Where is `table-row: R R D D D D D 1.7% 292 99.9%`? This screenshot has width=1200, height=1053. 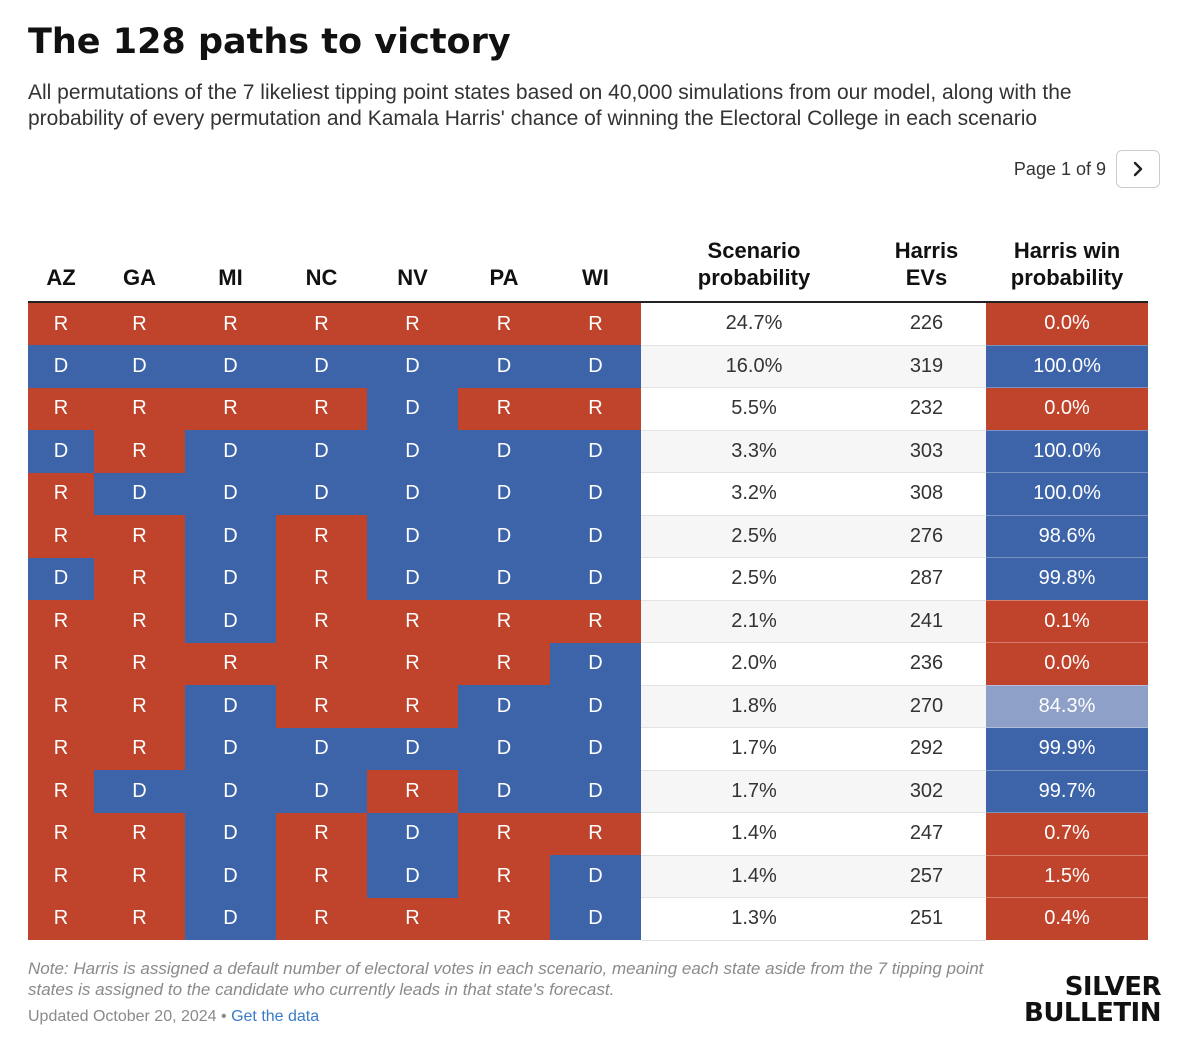 table-row: R R D D D D D 1.7% 292 99.9% is located at coordinates (588, 749).